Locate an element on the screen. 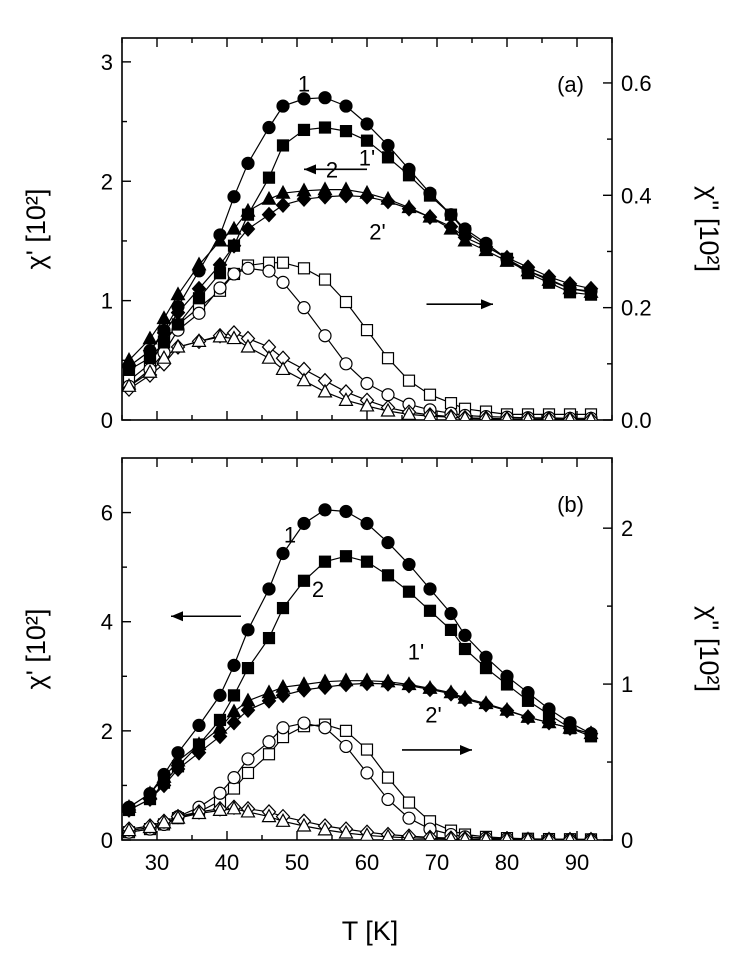 This screenshot has width=752, height=970. curve-label: 2' is located at coordinates (433, 714).